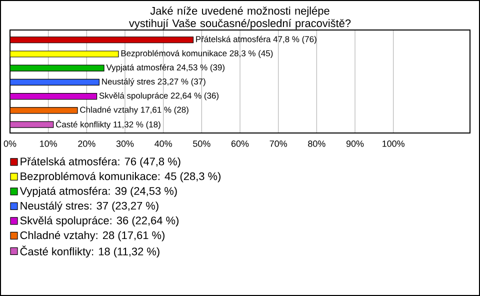  Describe the element at coordinates (120, 177) in the screenshot. I see `legend-label: Bezproblémová komunikace: 45 (28,3 %)` at that location.